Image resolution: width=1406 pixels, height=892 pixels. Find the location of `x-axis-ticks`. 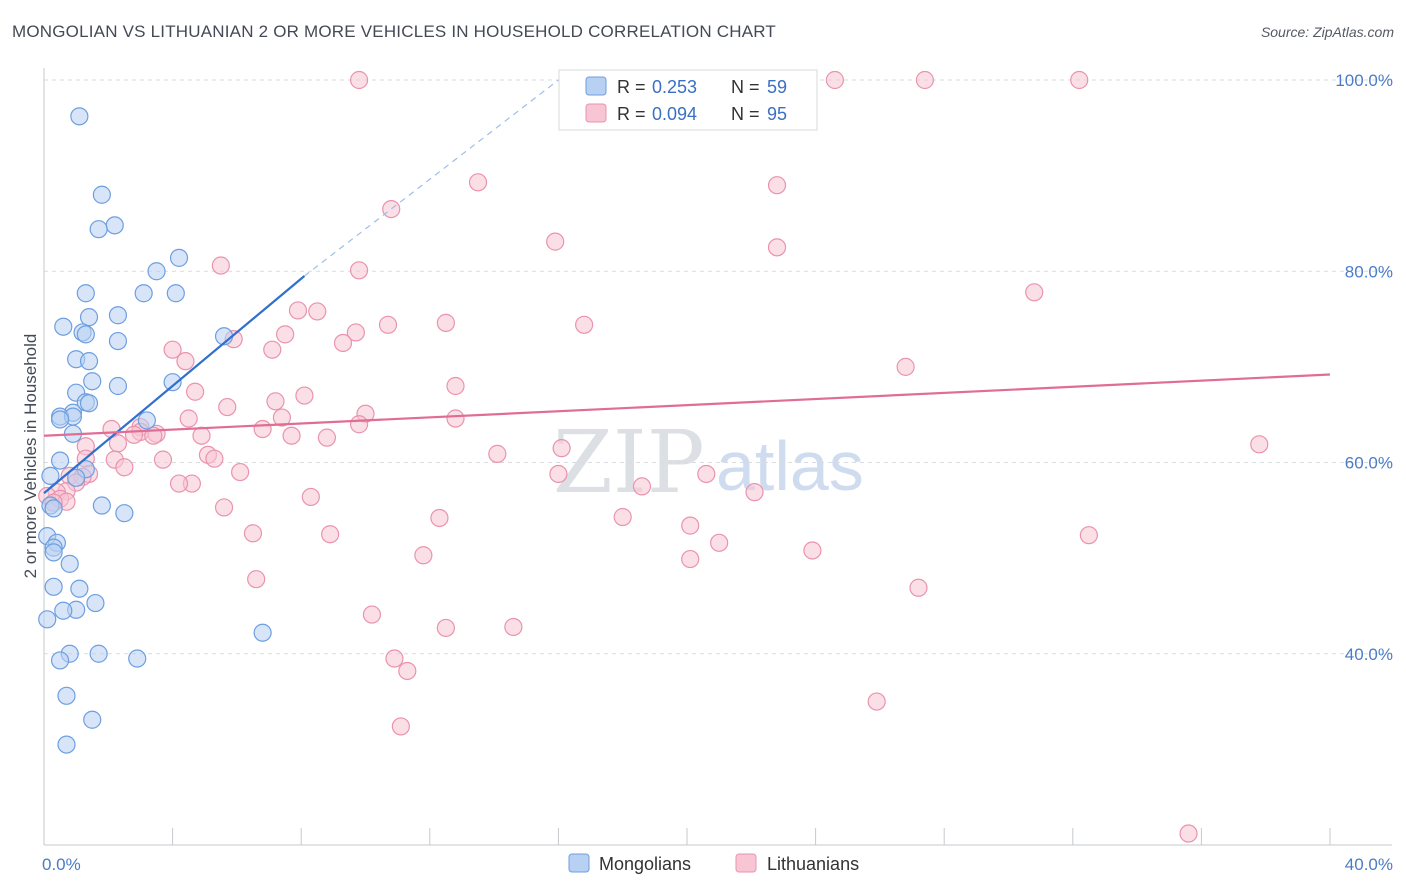

x-axis-ticks is located at coordinates (687, 836).